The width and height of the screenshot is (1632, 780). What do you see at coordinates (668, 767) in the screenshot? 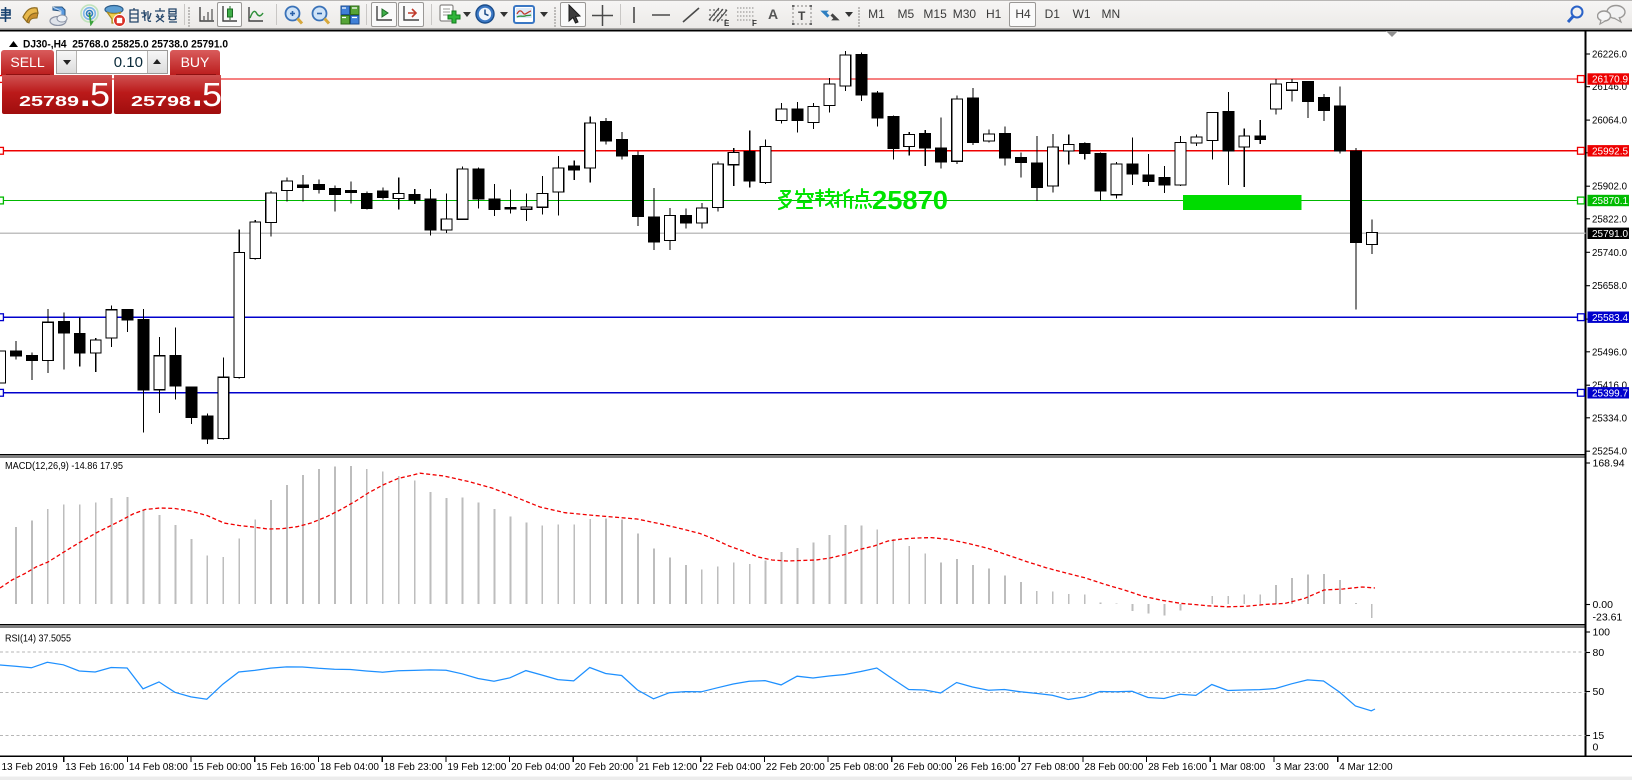
I see `svg-text: 21 Feb 12:00` at bounding box center [668, 767].